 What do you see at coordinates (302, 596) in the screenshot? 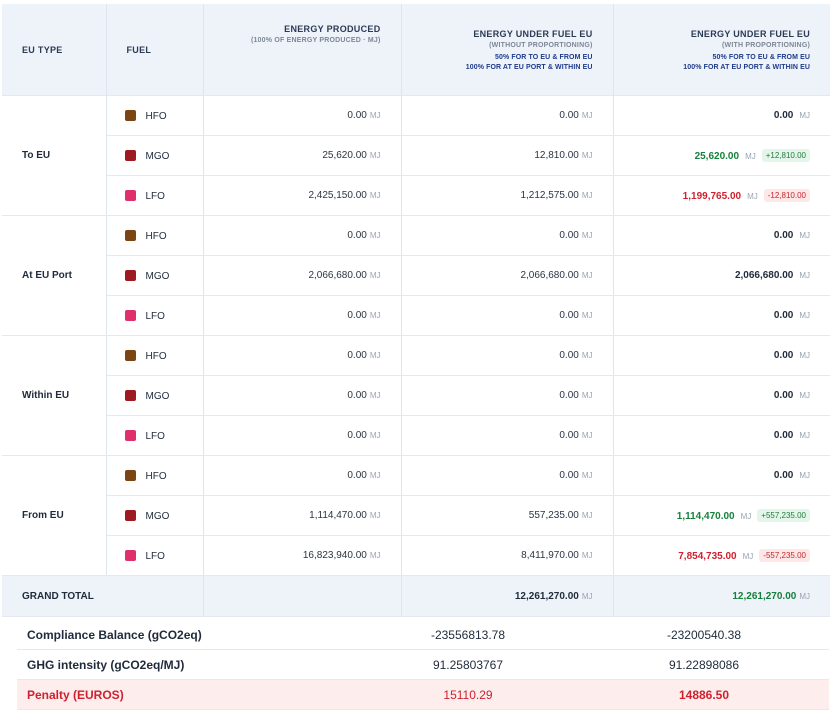
I see `grand-total-produced` at bounding box center [302, 596].